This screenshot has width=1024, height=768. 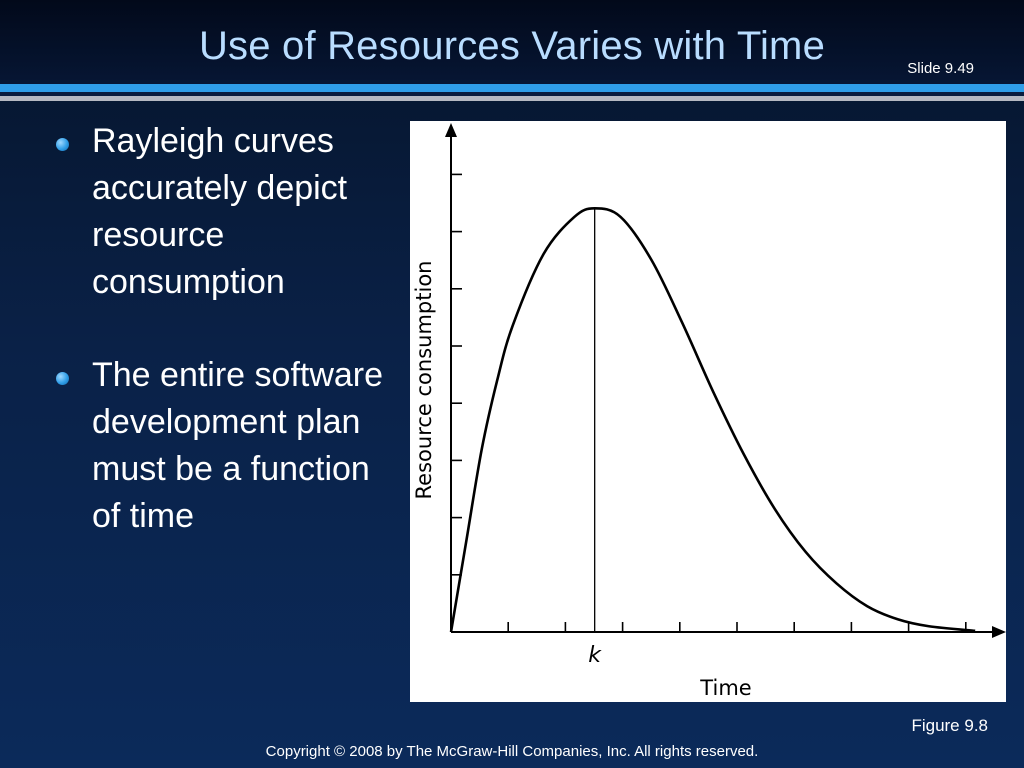 What do you see at coordinates (512, 94) in the screenshot?
I see `rule-gap` at bounding box center [512, 94].